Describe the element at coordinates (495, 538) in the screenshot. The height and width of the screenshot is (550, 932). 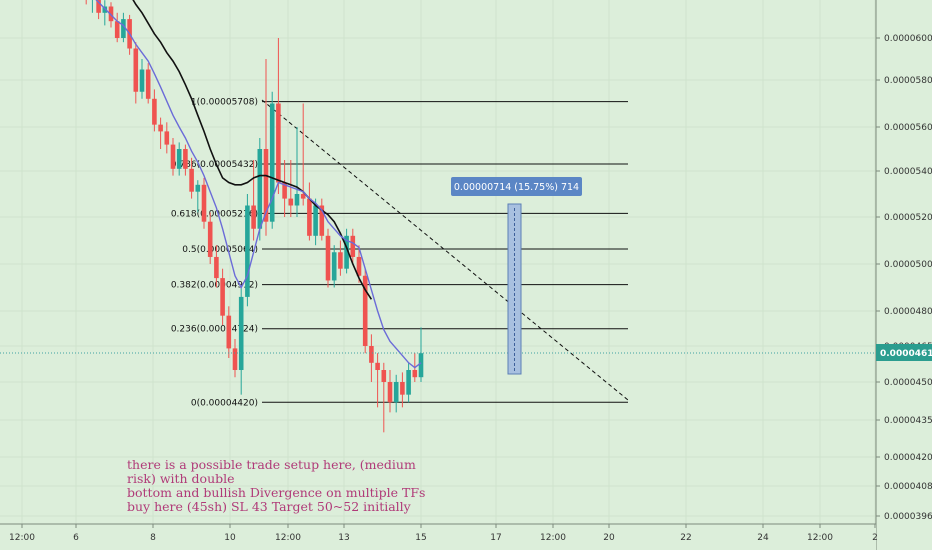
I see `x-tick-label: 17` at that location.